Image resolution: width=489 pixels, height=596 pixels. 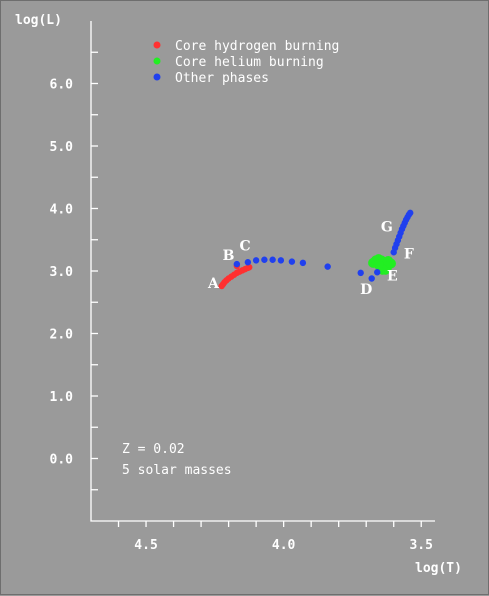 I want to click on y-tick-label: 3.0, so click(x=62, y=272).